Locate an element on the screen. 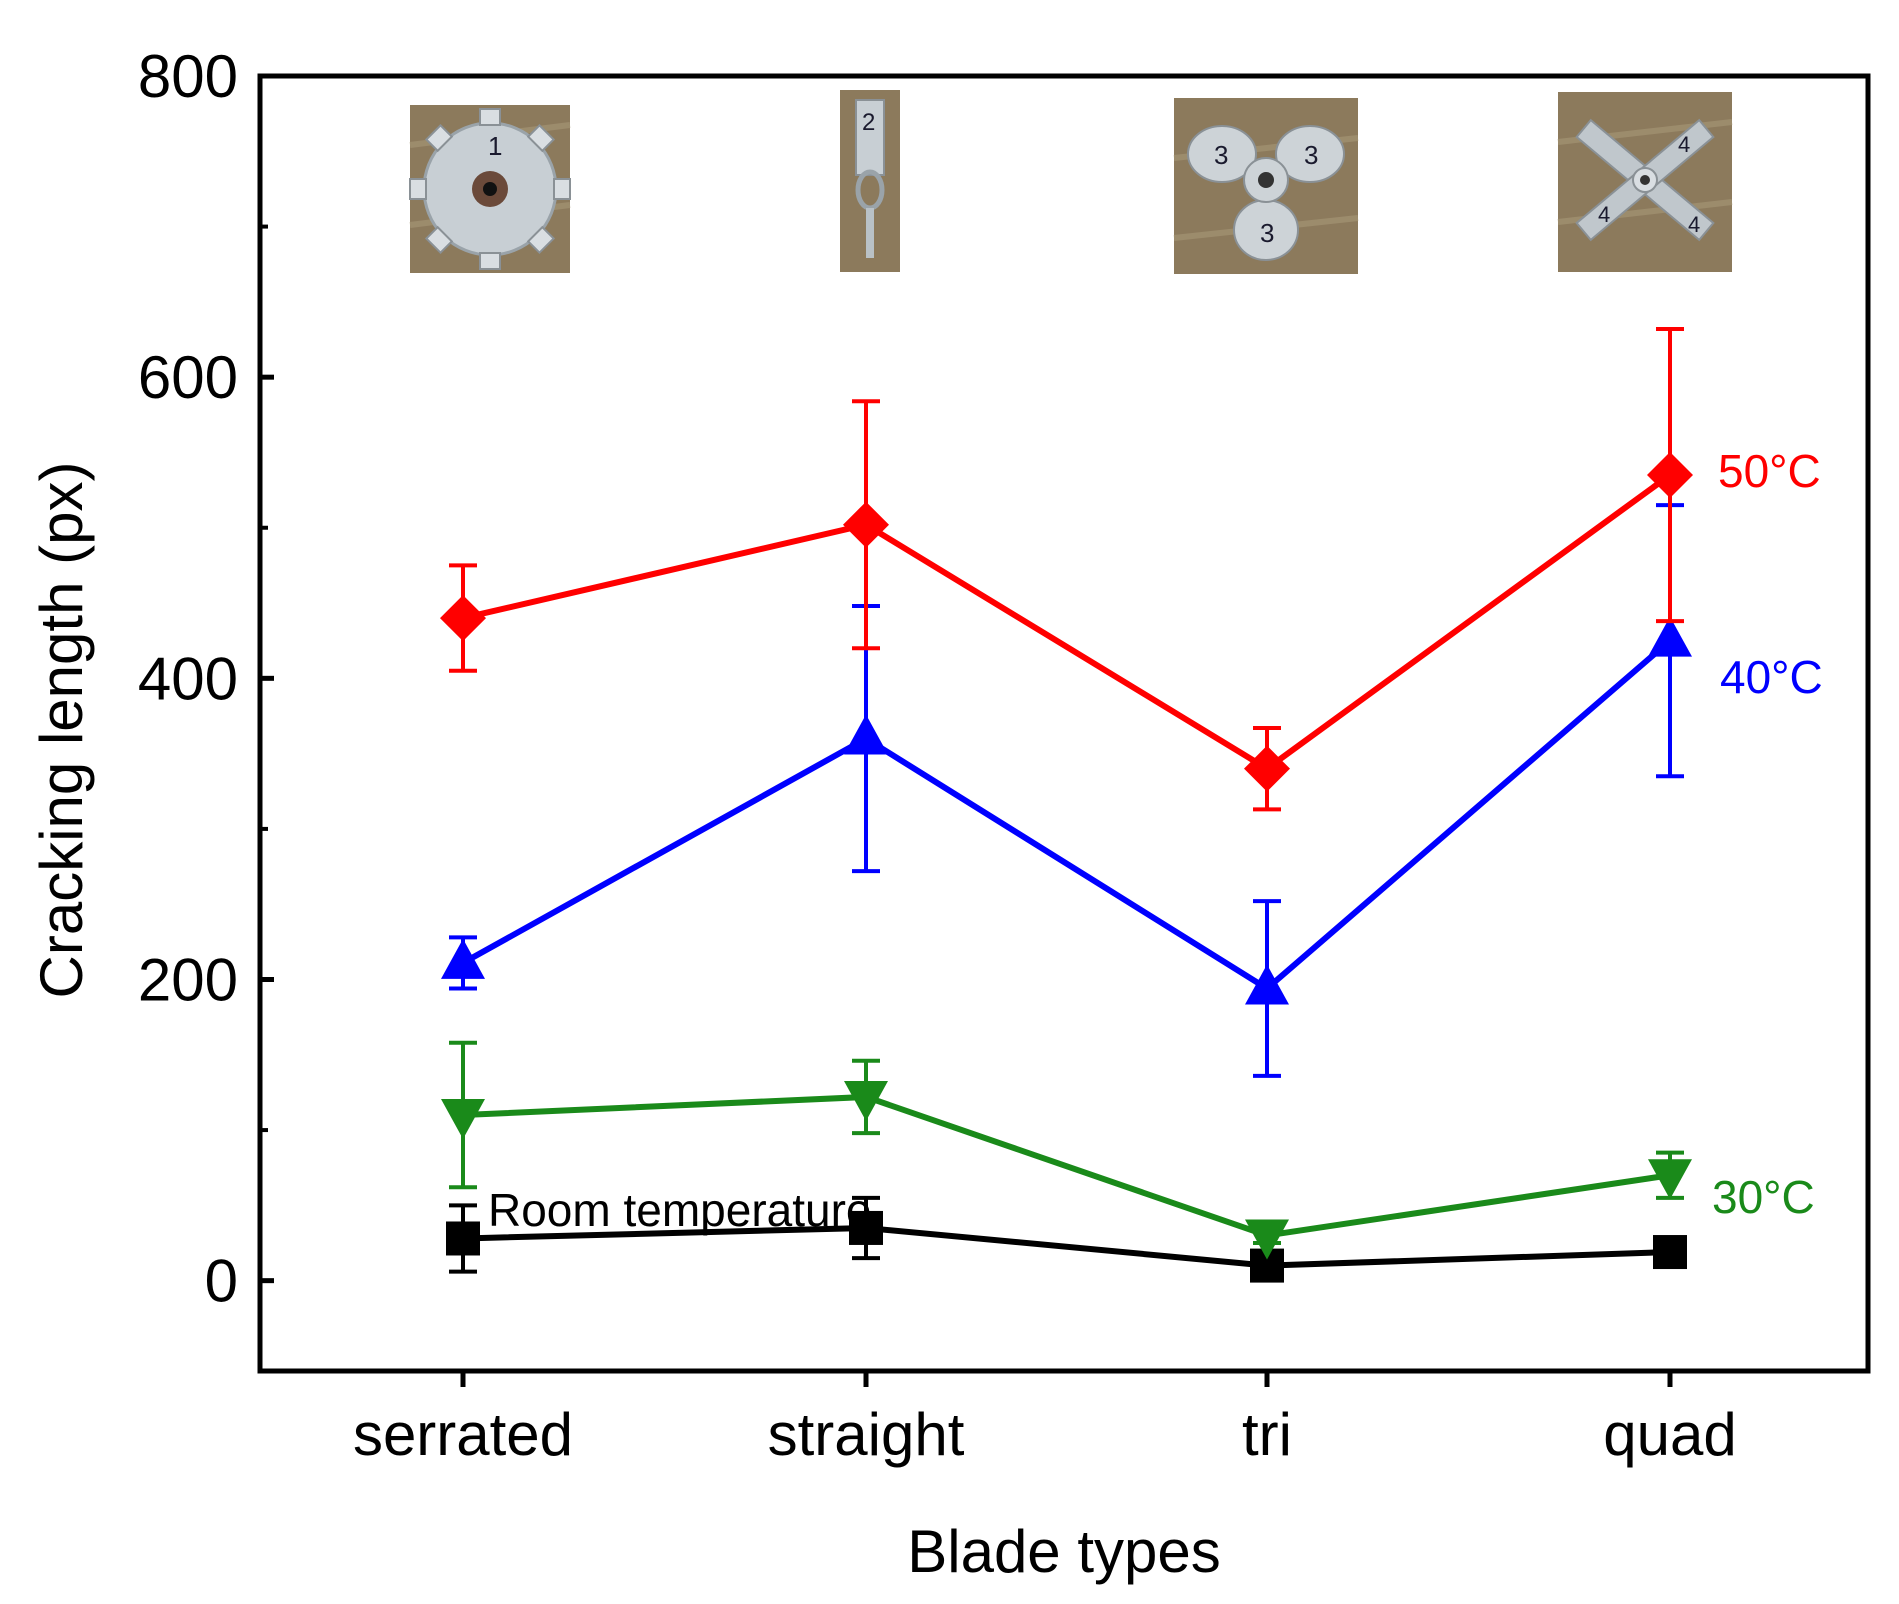  x-axis-title: Blade types is located at coordinates (1064, 1551).